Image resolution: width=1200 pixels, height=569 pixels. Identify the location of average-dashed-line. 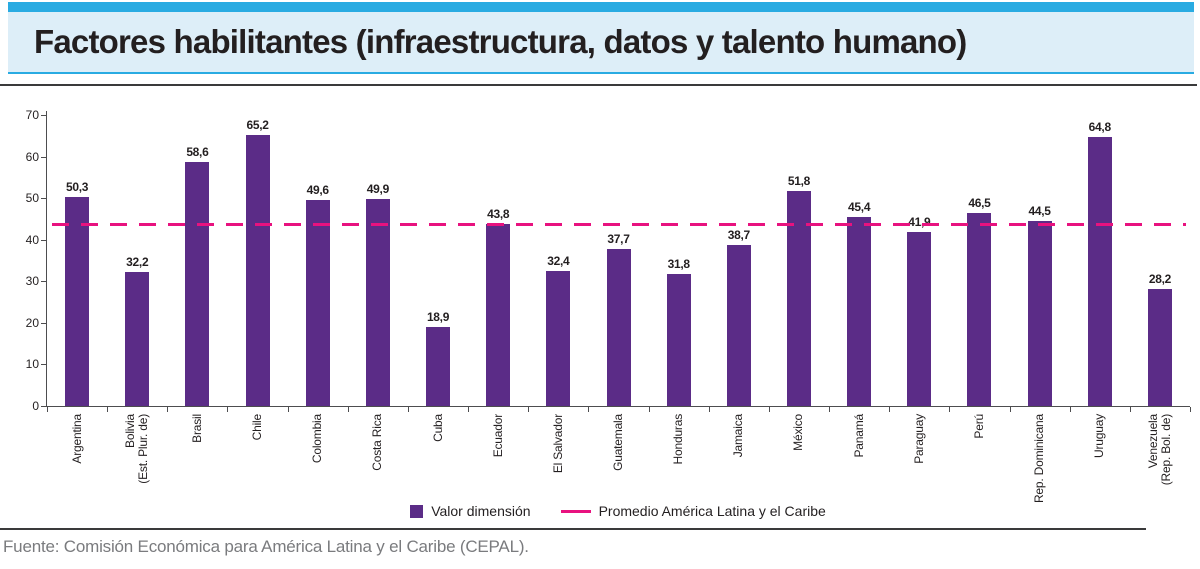
(619, 224).